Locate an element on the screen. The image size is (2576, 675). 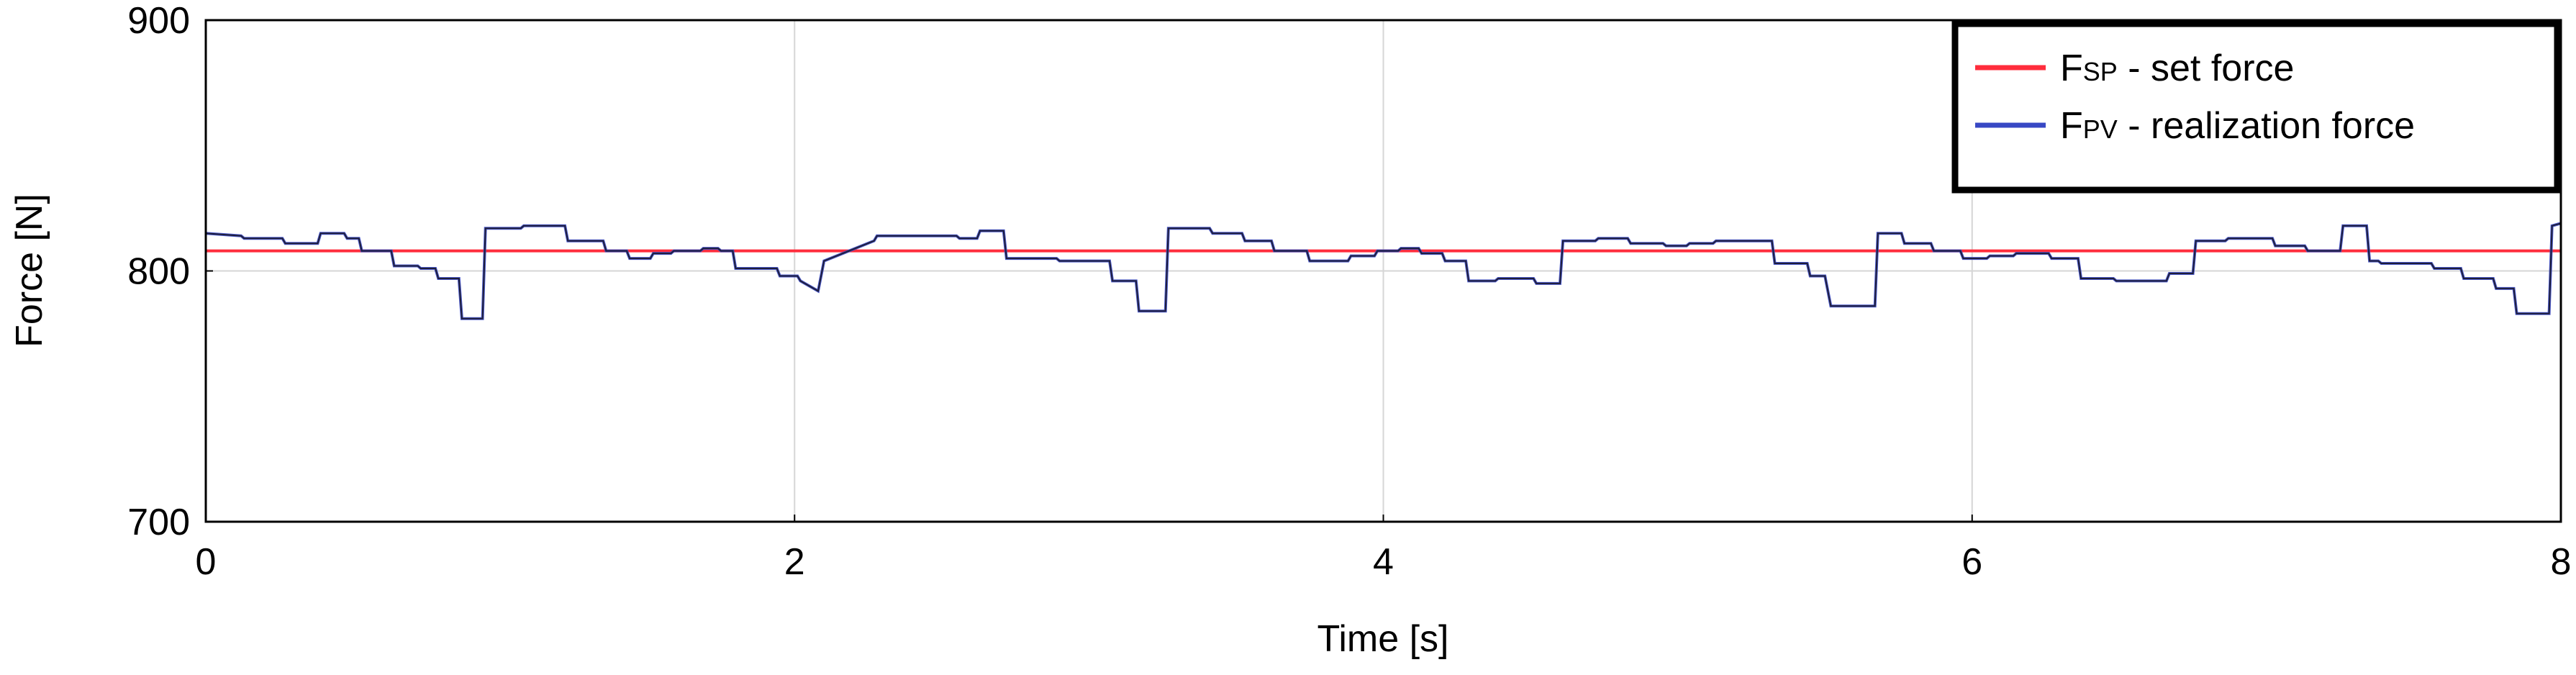
x-tick-label: 2 is located at coordinates (795, 562).